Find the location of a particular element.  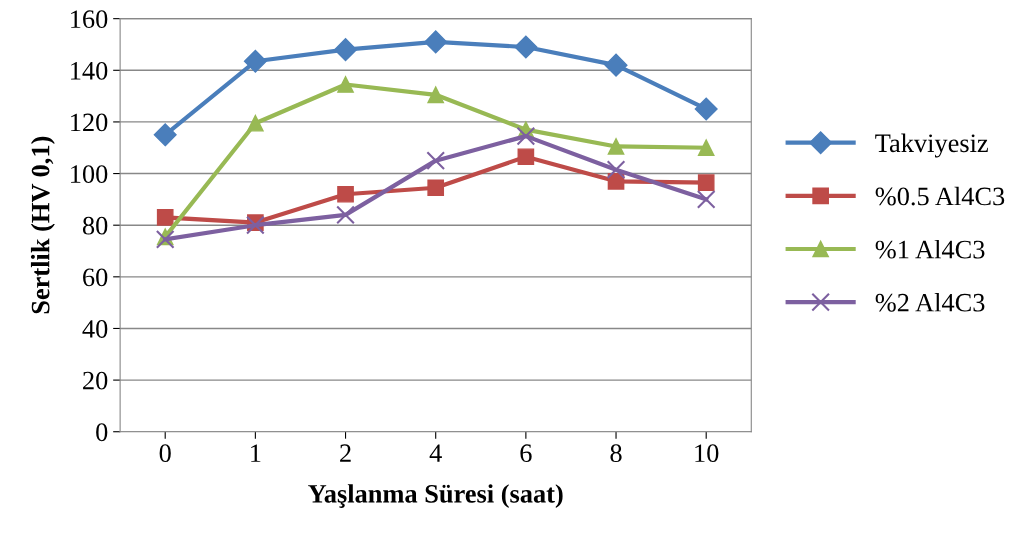

x-tick-label: 0 is located at coordinates (165, 453).